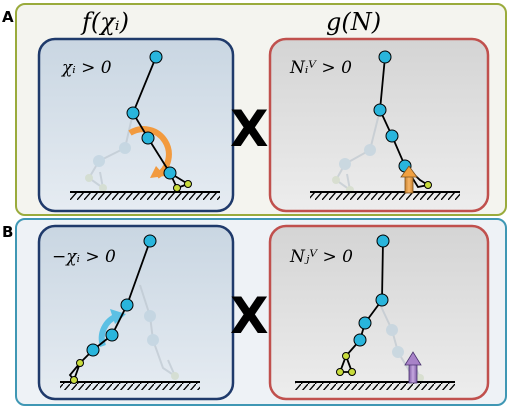 The height and width of the screenshot is (409, 510). Describe the element at coordinates (7, 232) in the screenshot. I see `panel-b-label: B` at that location.